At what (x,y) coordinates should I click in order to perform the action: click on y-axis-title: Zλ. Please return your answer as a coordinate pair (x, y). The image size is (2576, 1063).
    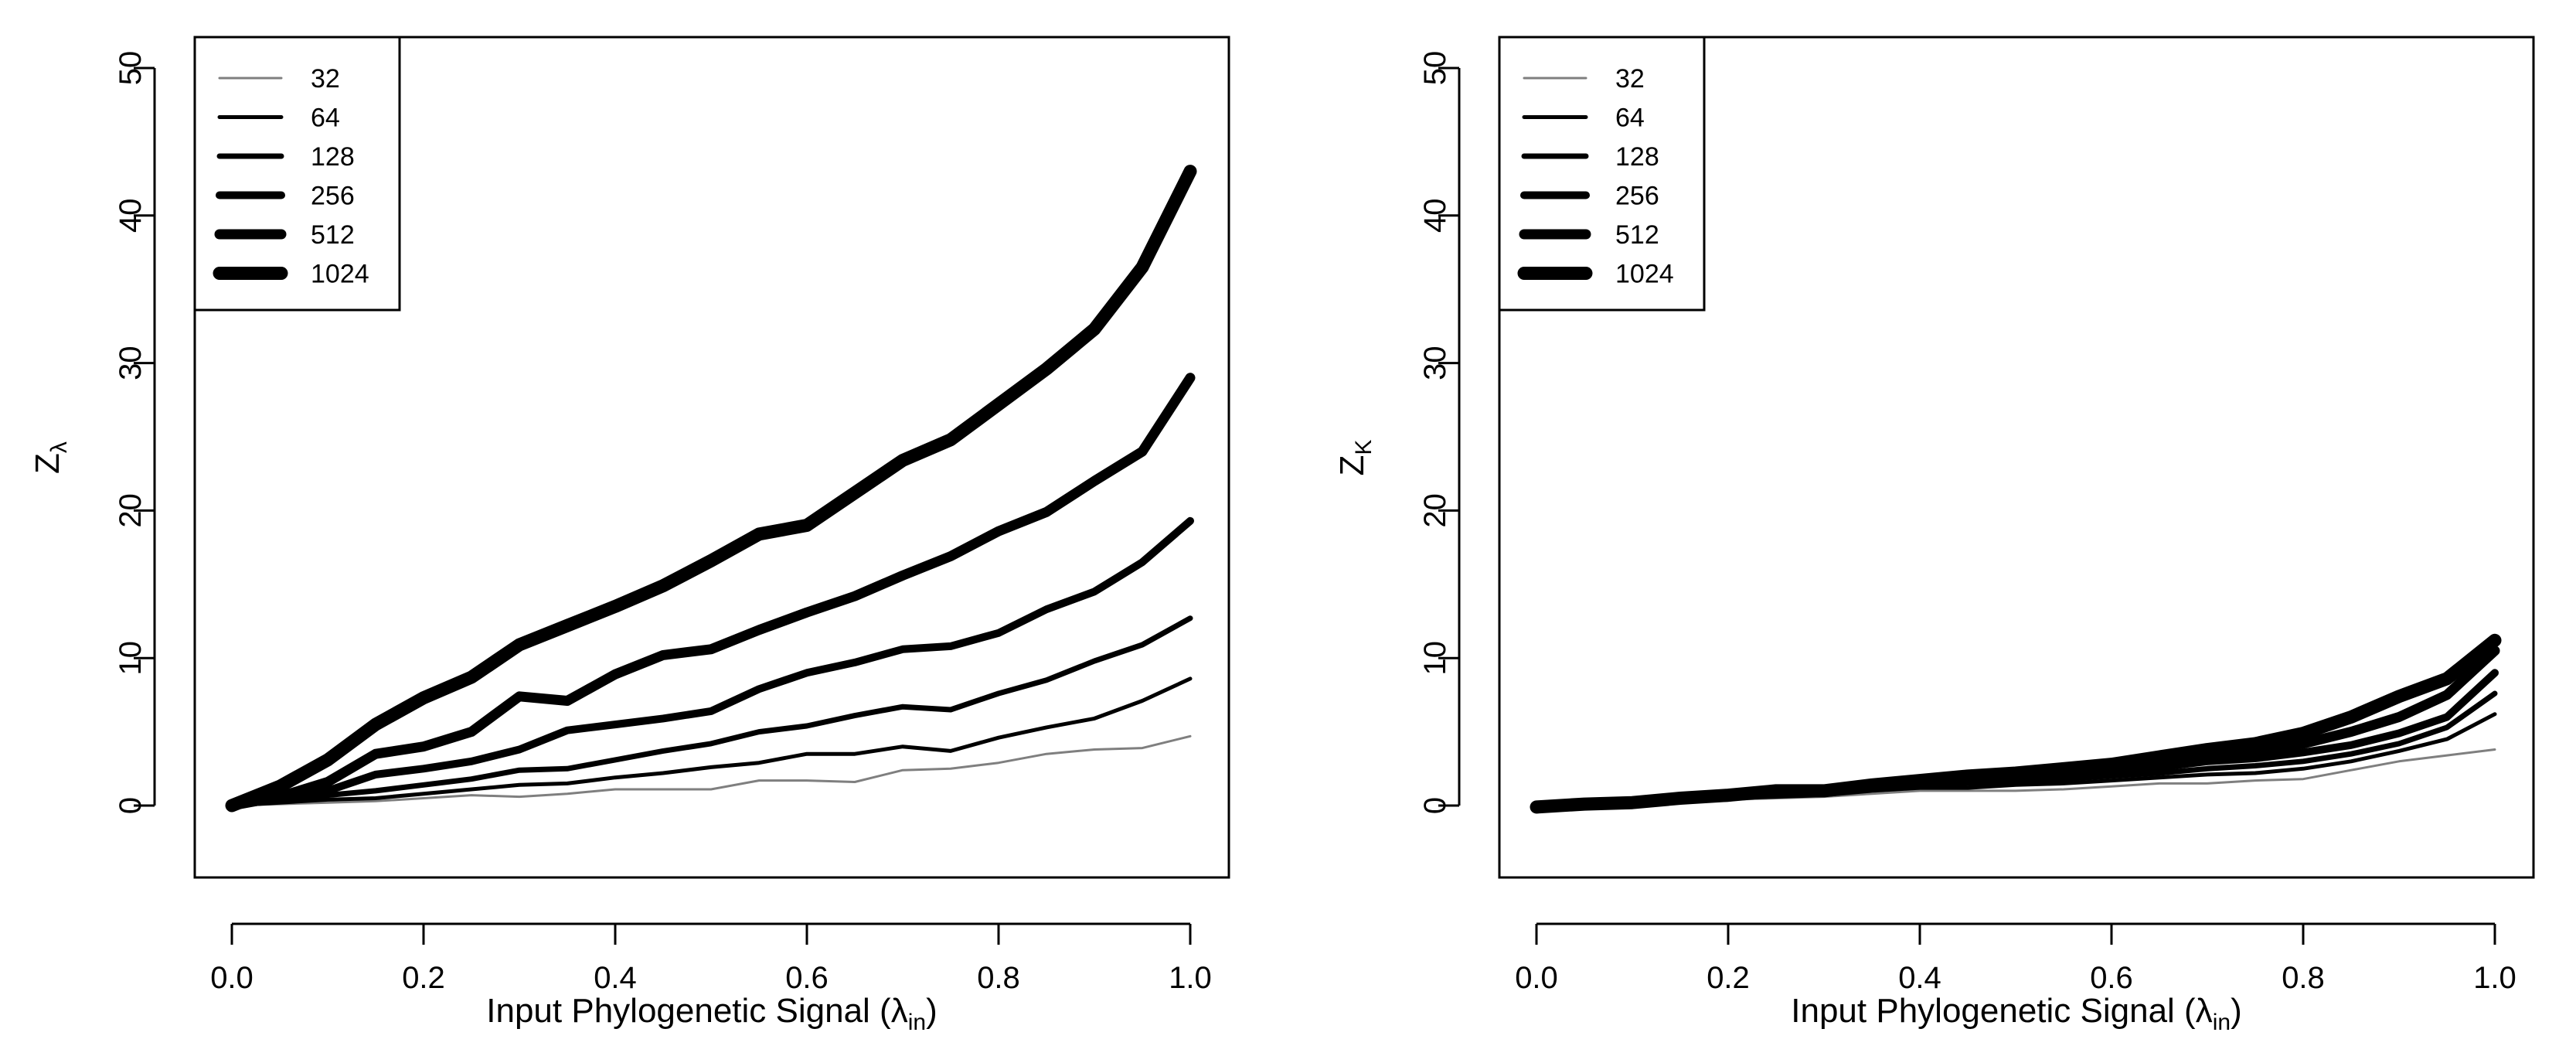
    Looking at the image, I should click on (51, 457).